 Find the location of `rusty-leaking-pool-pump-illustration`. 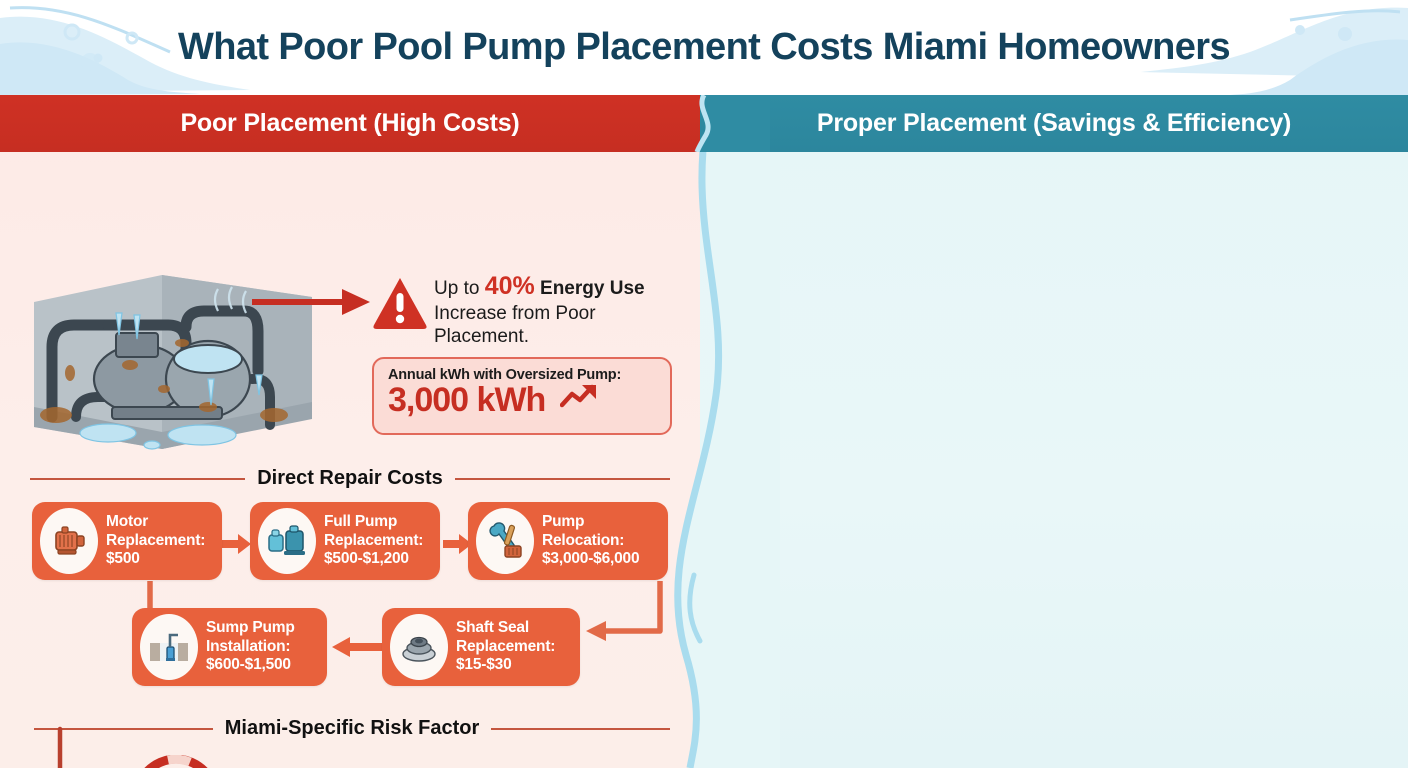

rusty-leaking-pool-pump-illustration is located at coordinates (173, 362).